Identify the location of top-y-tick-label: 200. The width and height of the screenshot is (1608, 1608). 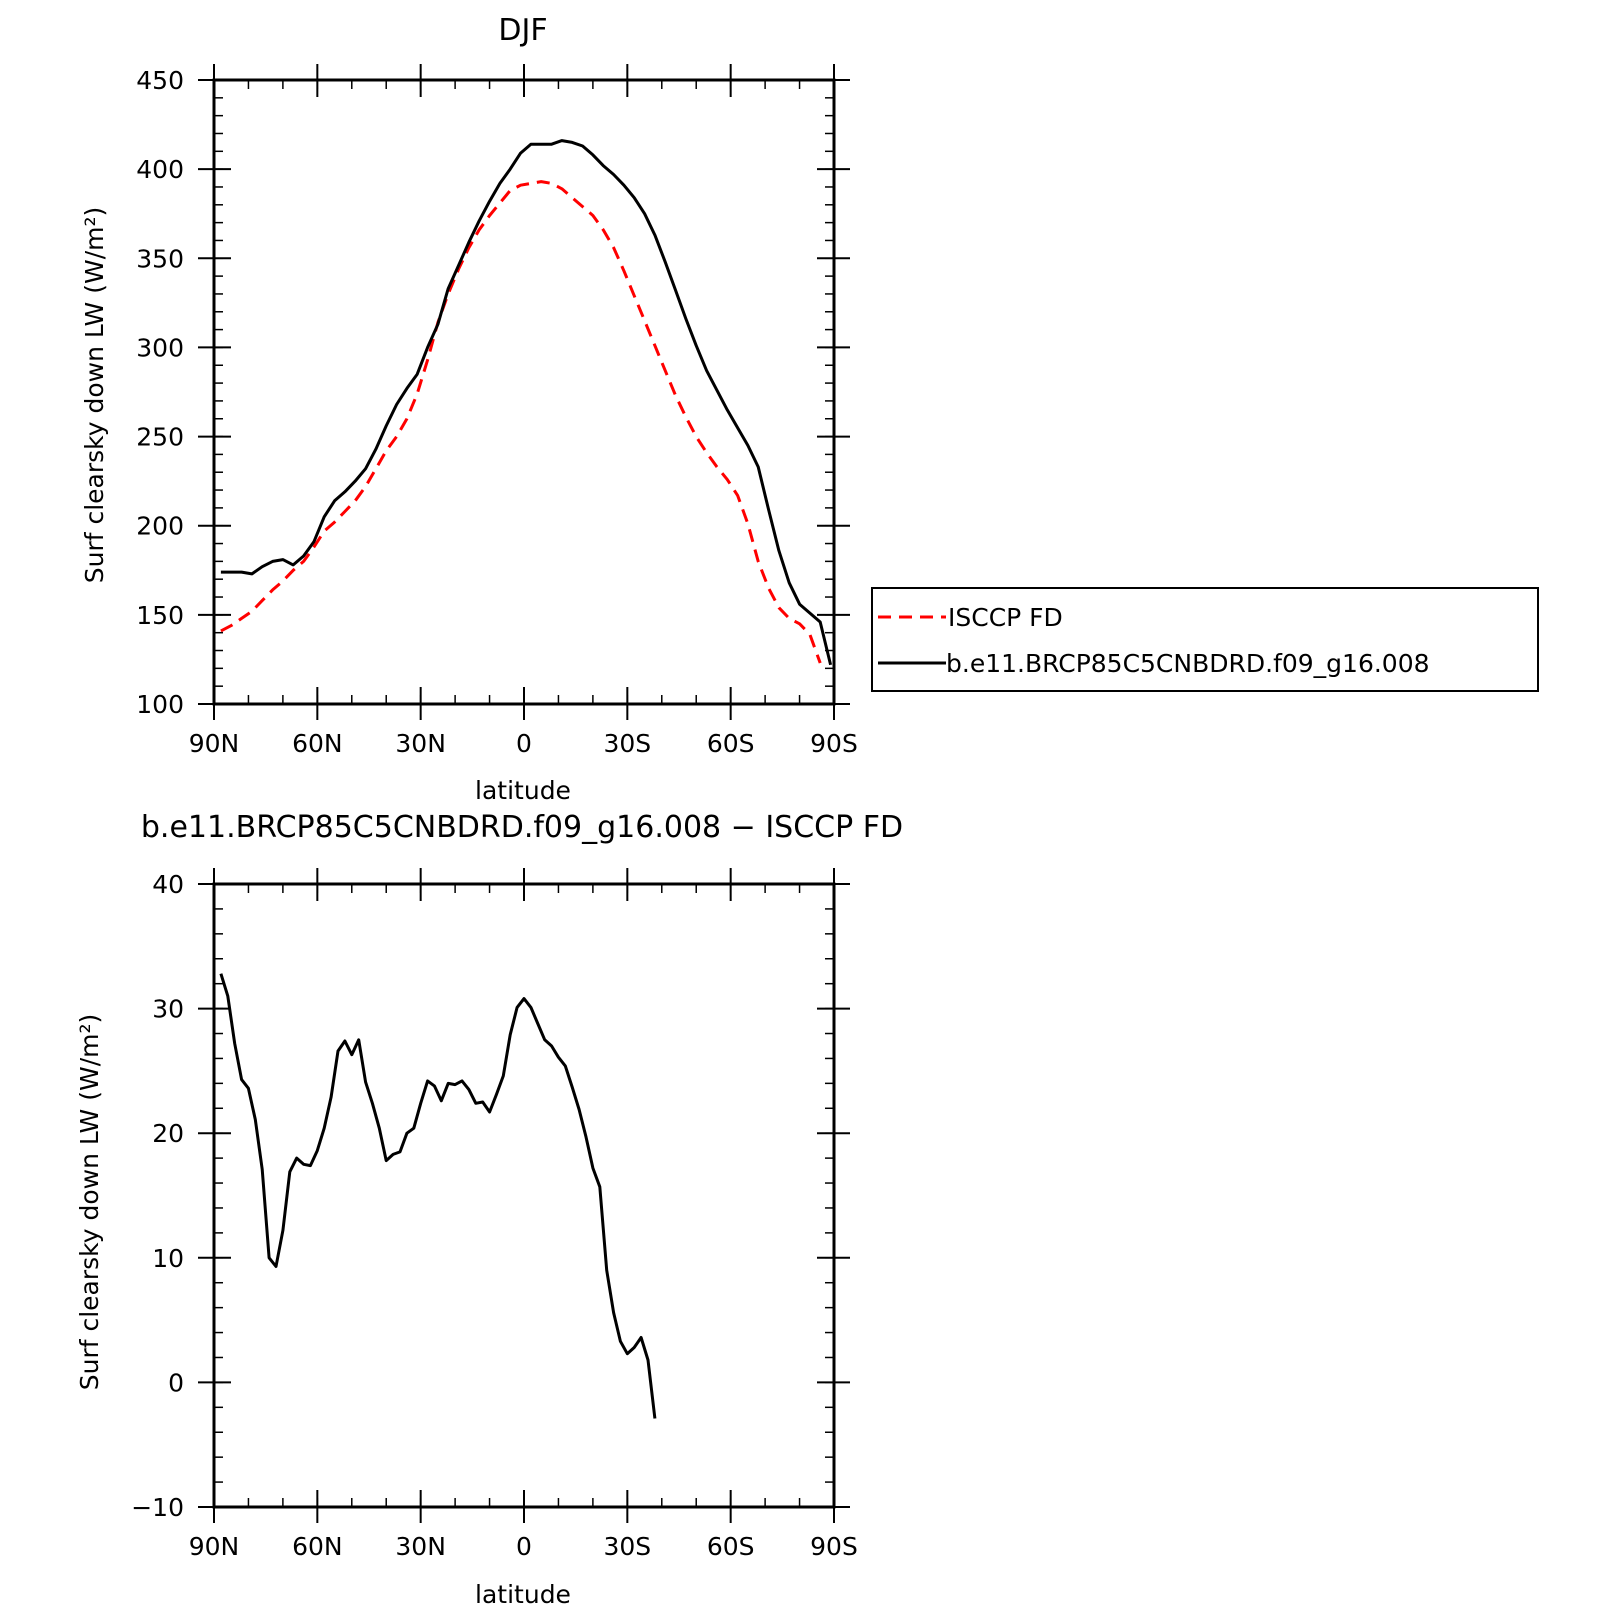
(160, 526).